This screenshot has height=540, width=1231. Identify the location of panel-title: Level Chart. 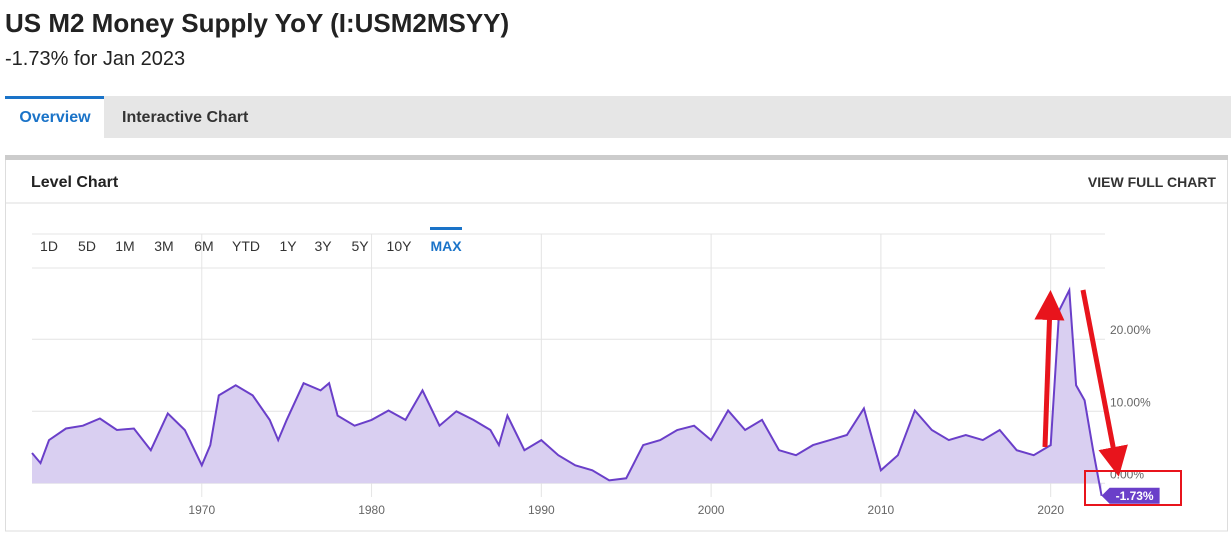
(75, 182).